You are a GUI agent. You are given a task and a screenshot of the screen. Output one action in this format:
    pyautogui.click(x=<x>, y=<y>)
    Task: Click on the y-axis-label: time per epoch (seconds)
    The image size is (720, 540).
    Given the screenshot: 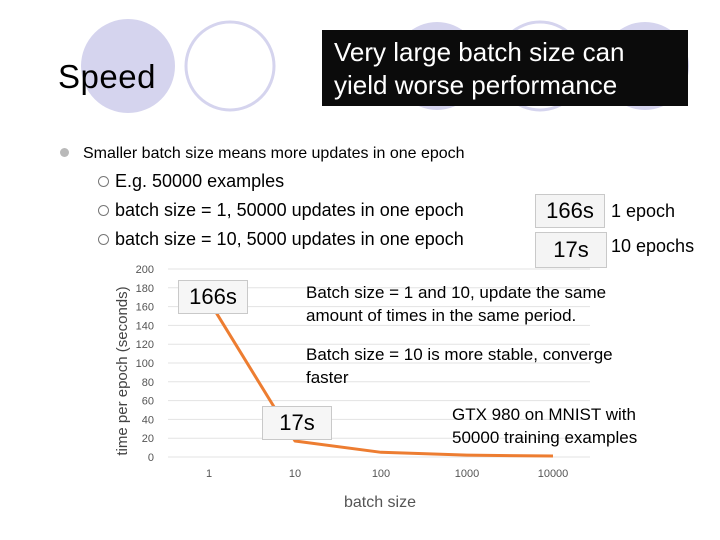 What is the action you would take?
    pyautogui.click(x=122, y=370)
    